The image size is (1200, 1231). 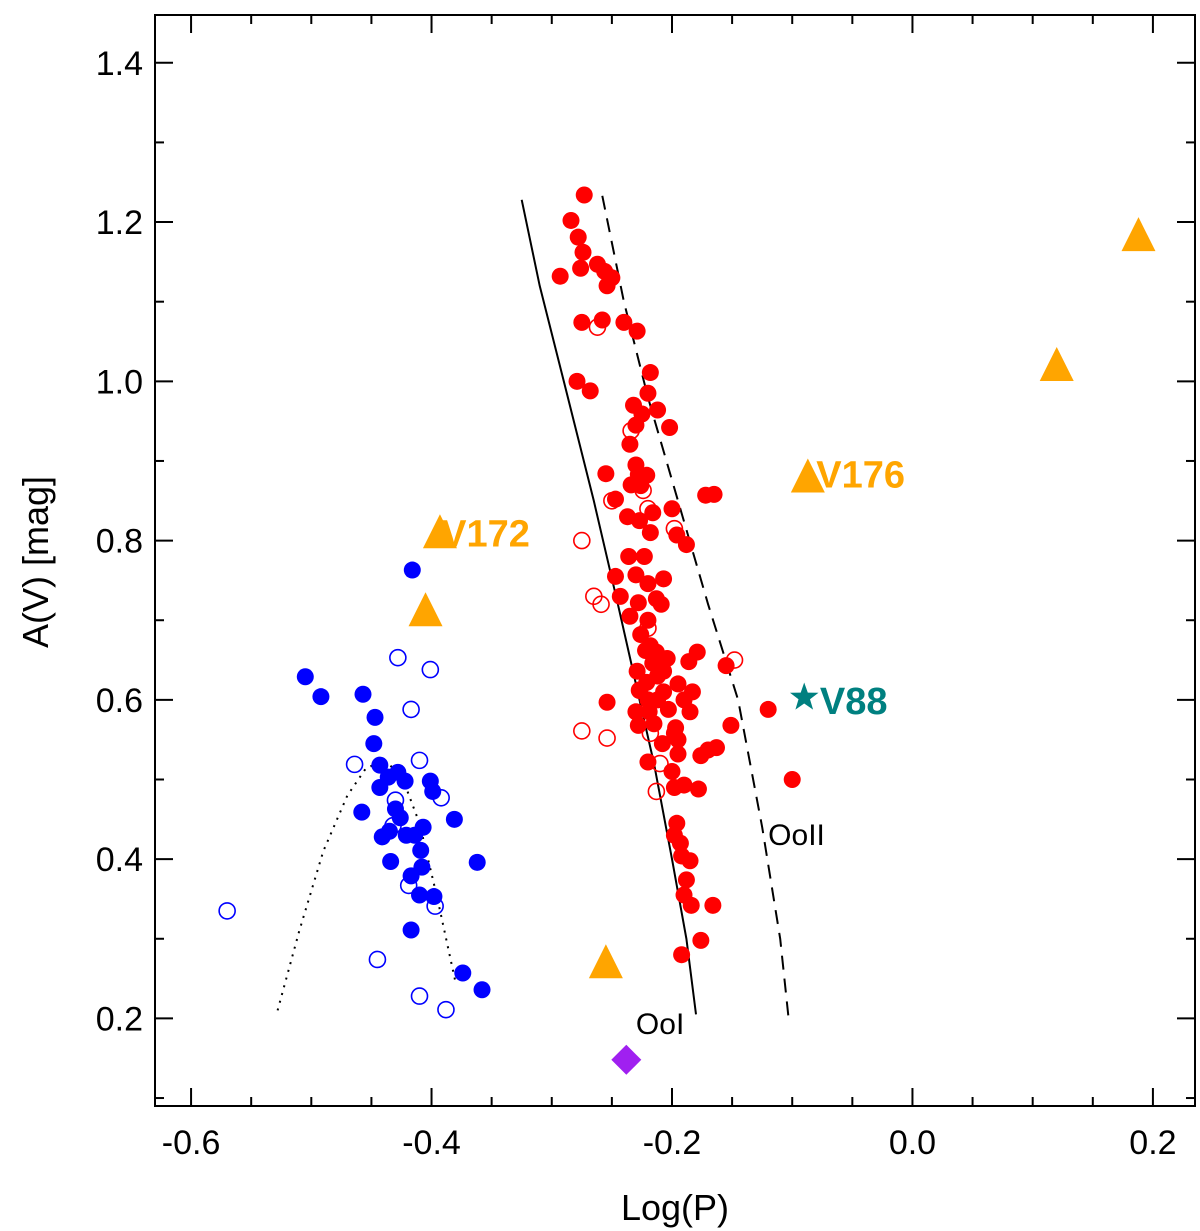 I want to click on x-tick-label: 0.0, so click(x=912, y=1143).